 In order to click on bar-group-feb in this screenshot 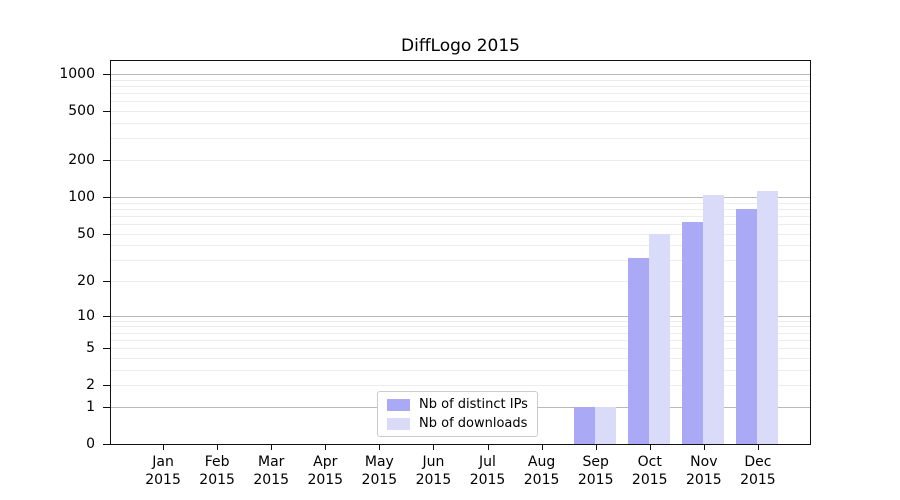, I will do `click(218, 252)`.